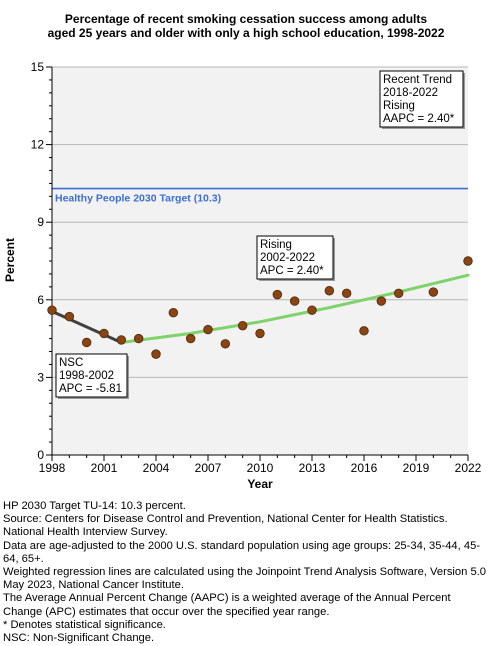 This screenshot has height=646, width=491. What do you see at coordinates (94, 506) in the screenshot?
I see `footnote-target: HP 2030 Target TU-14: 10.3 percent.` at bounding box center [94, 506].